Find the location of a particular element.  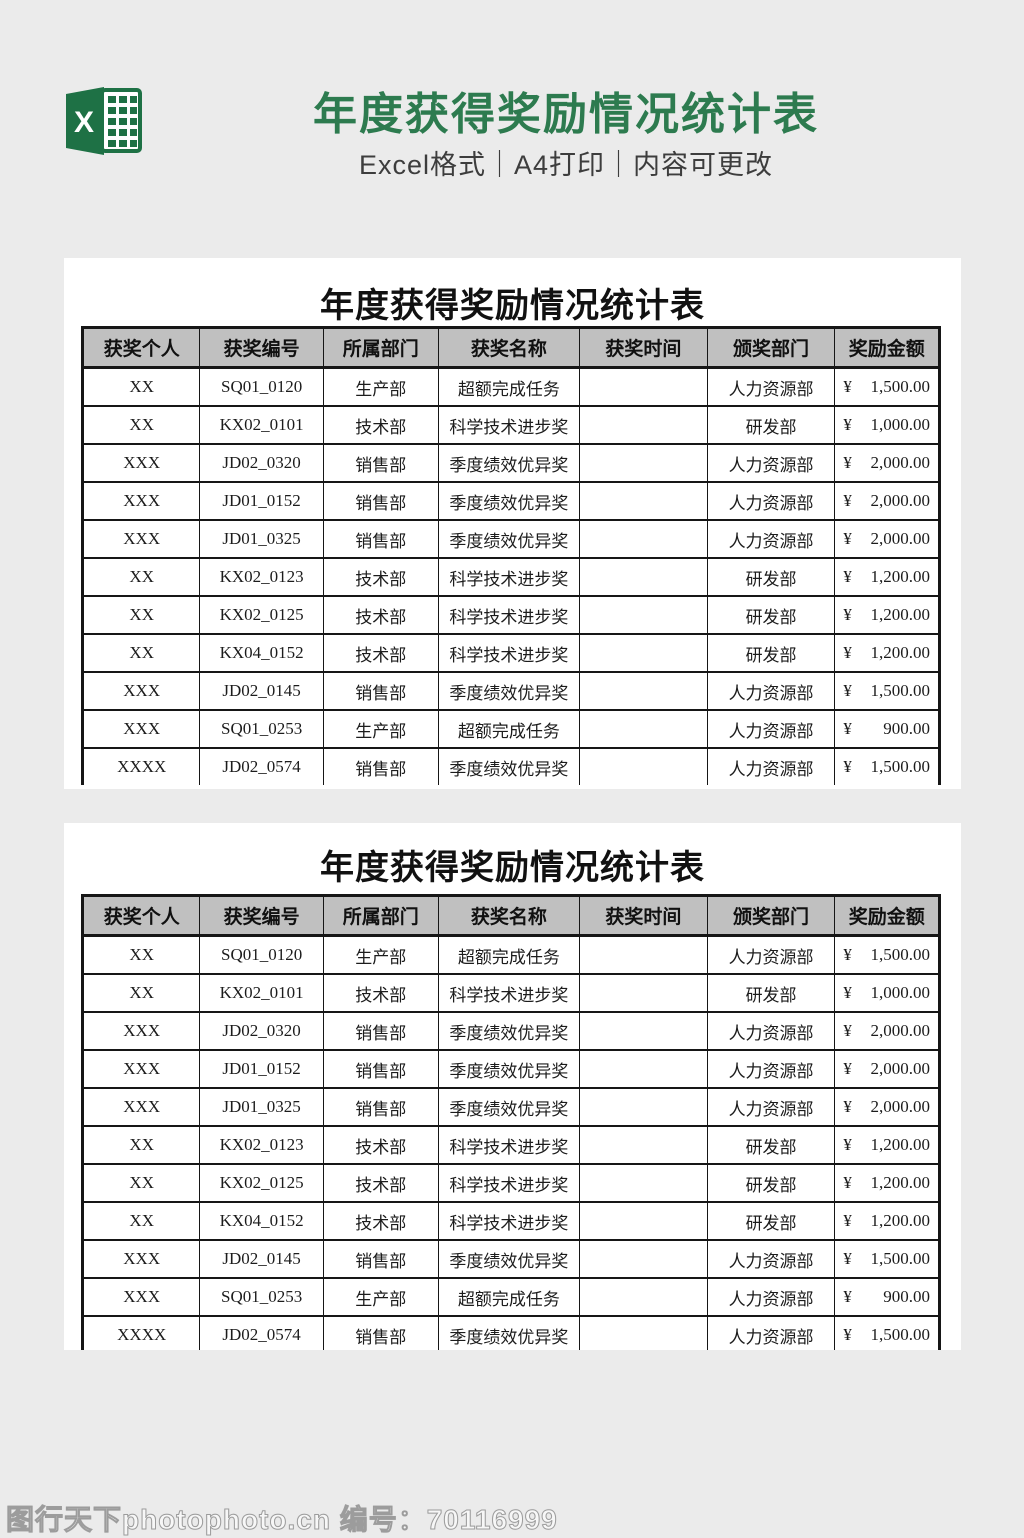

column-header-award: 获奖名称 is located at coordinates (508, 916).